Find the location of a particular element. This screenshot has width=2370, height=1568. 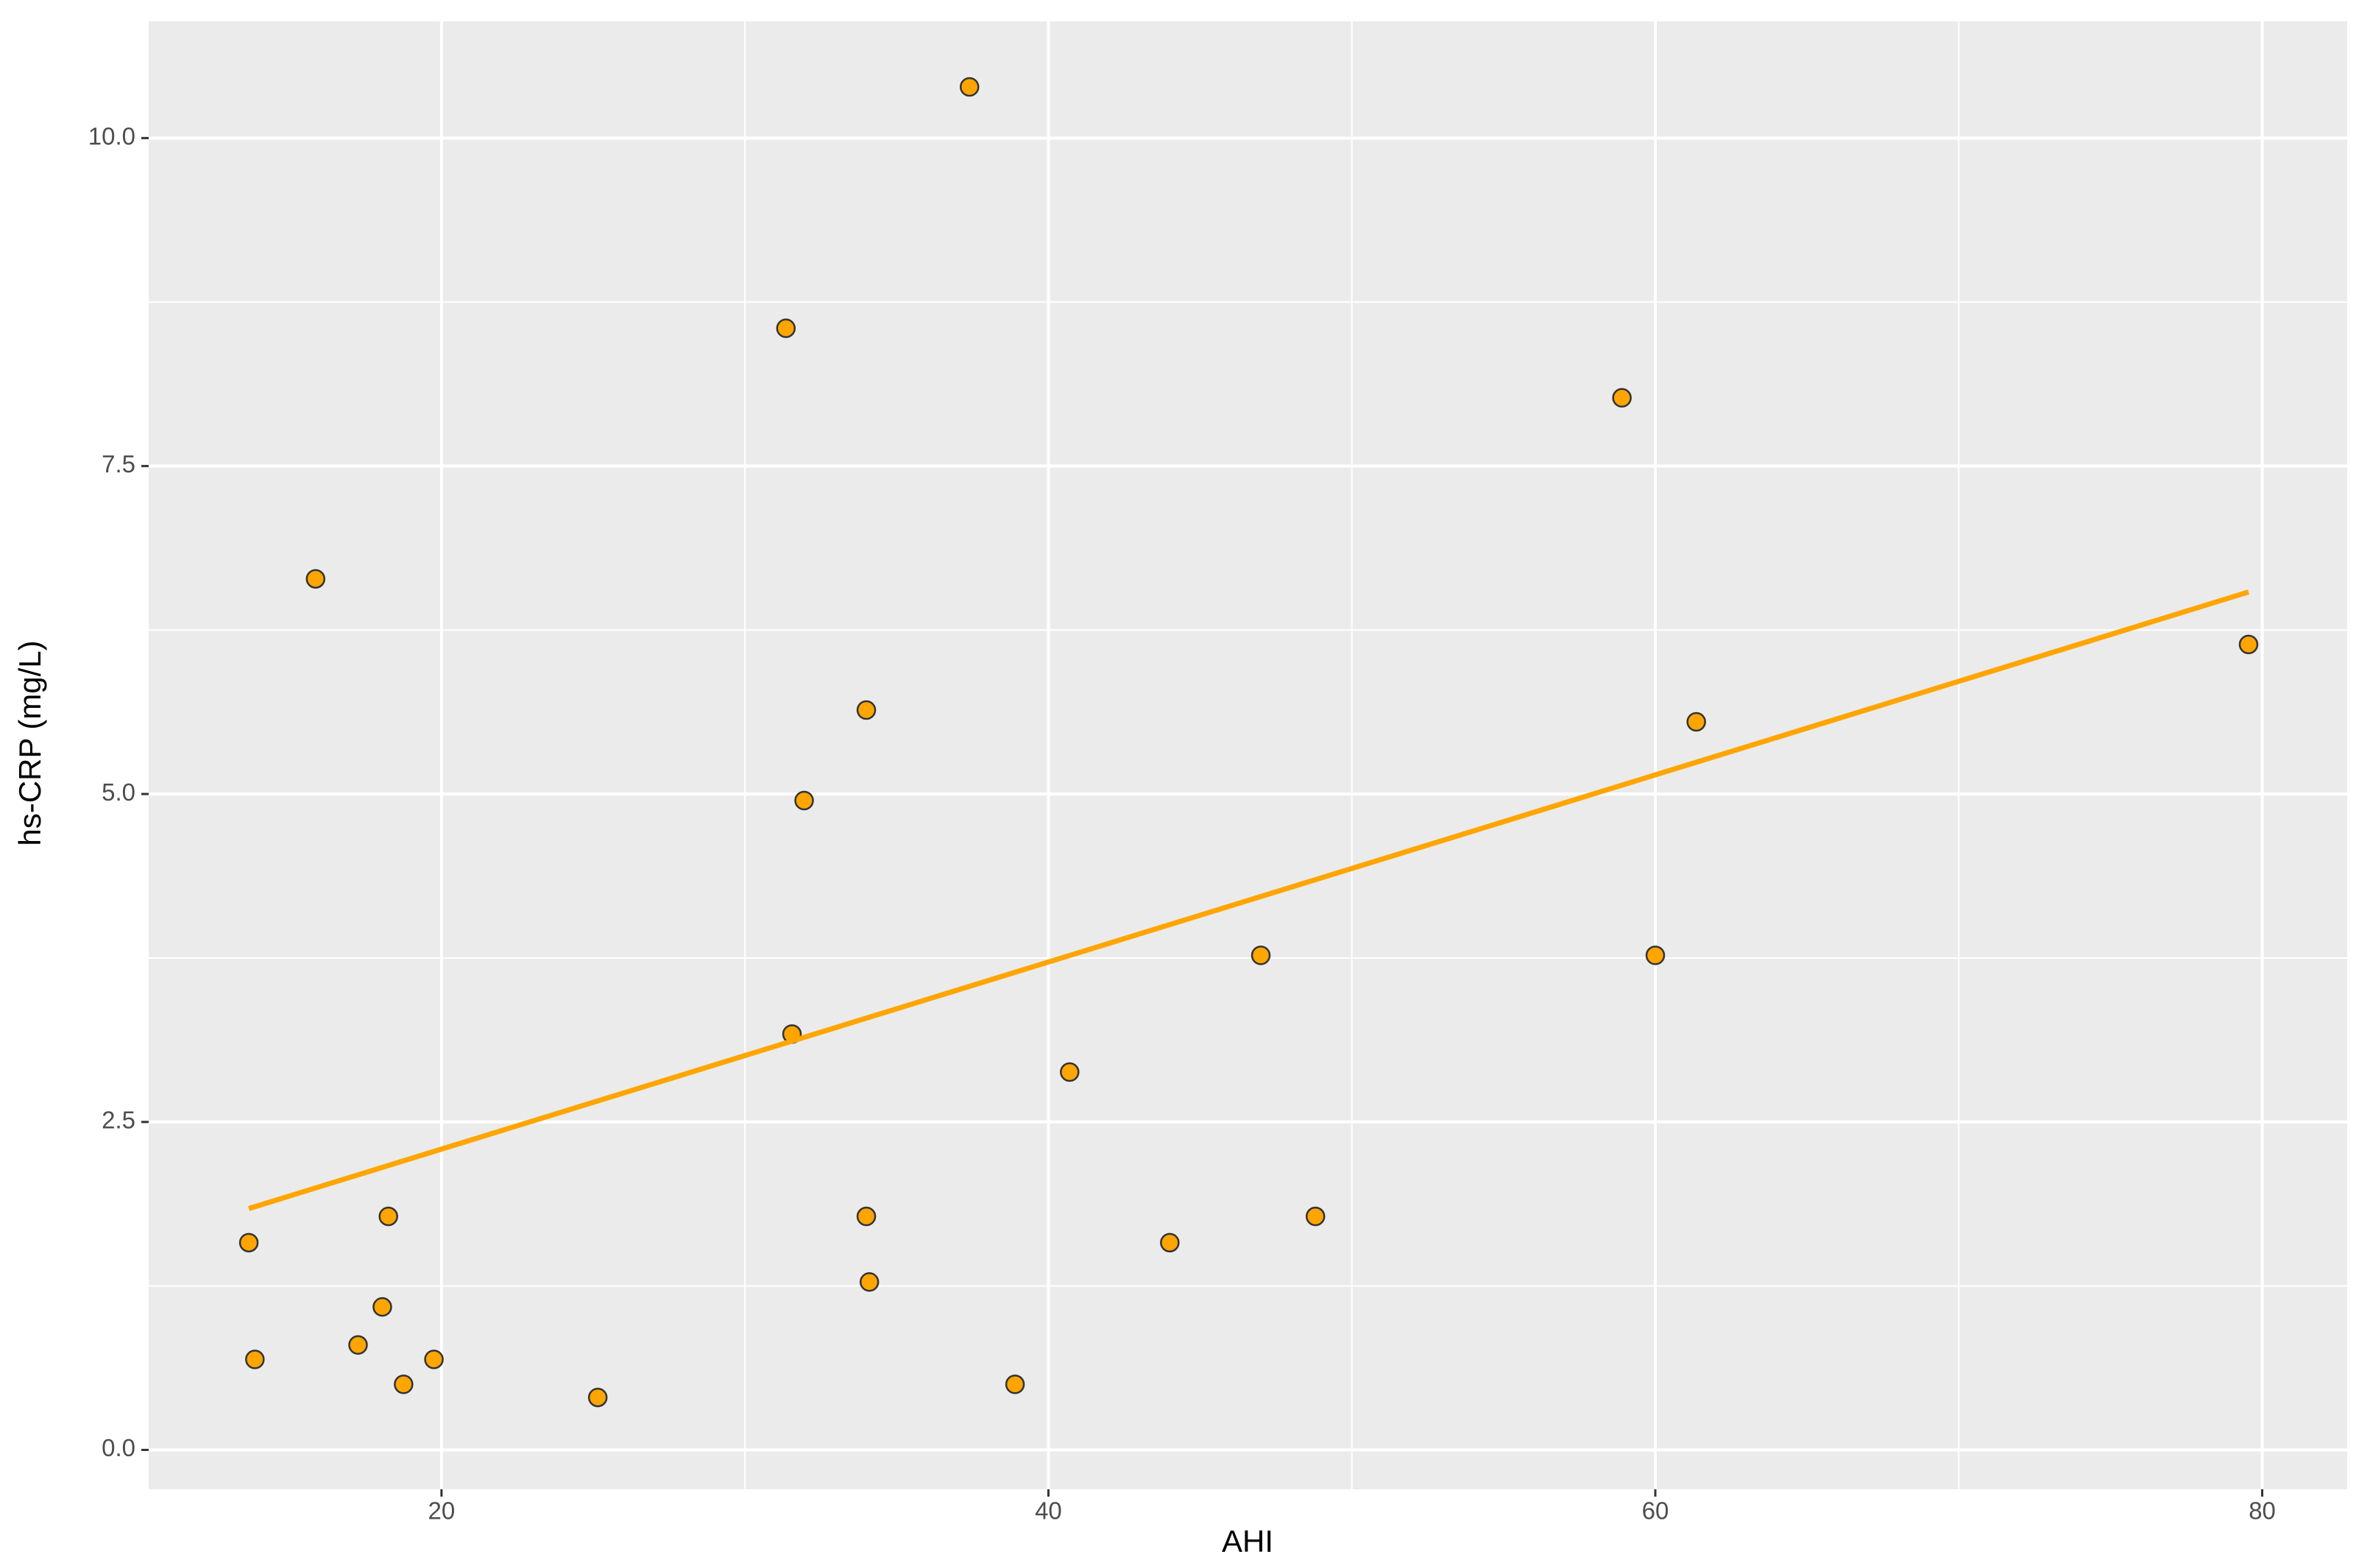

y-tick-label: 7.5 is located at coordinates (118, 464).